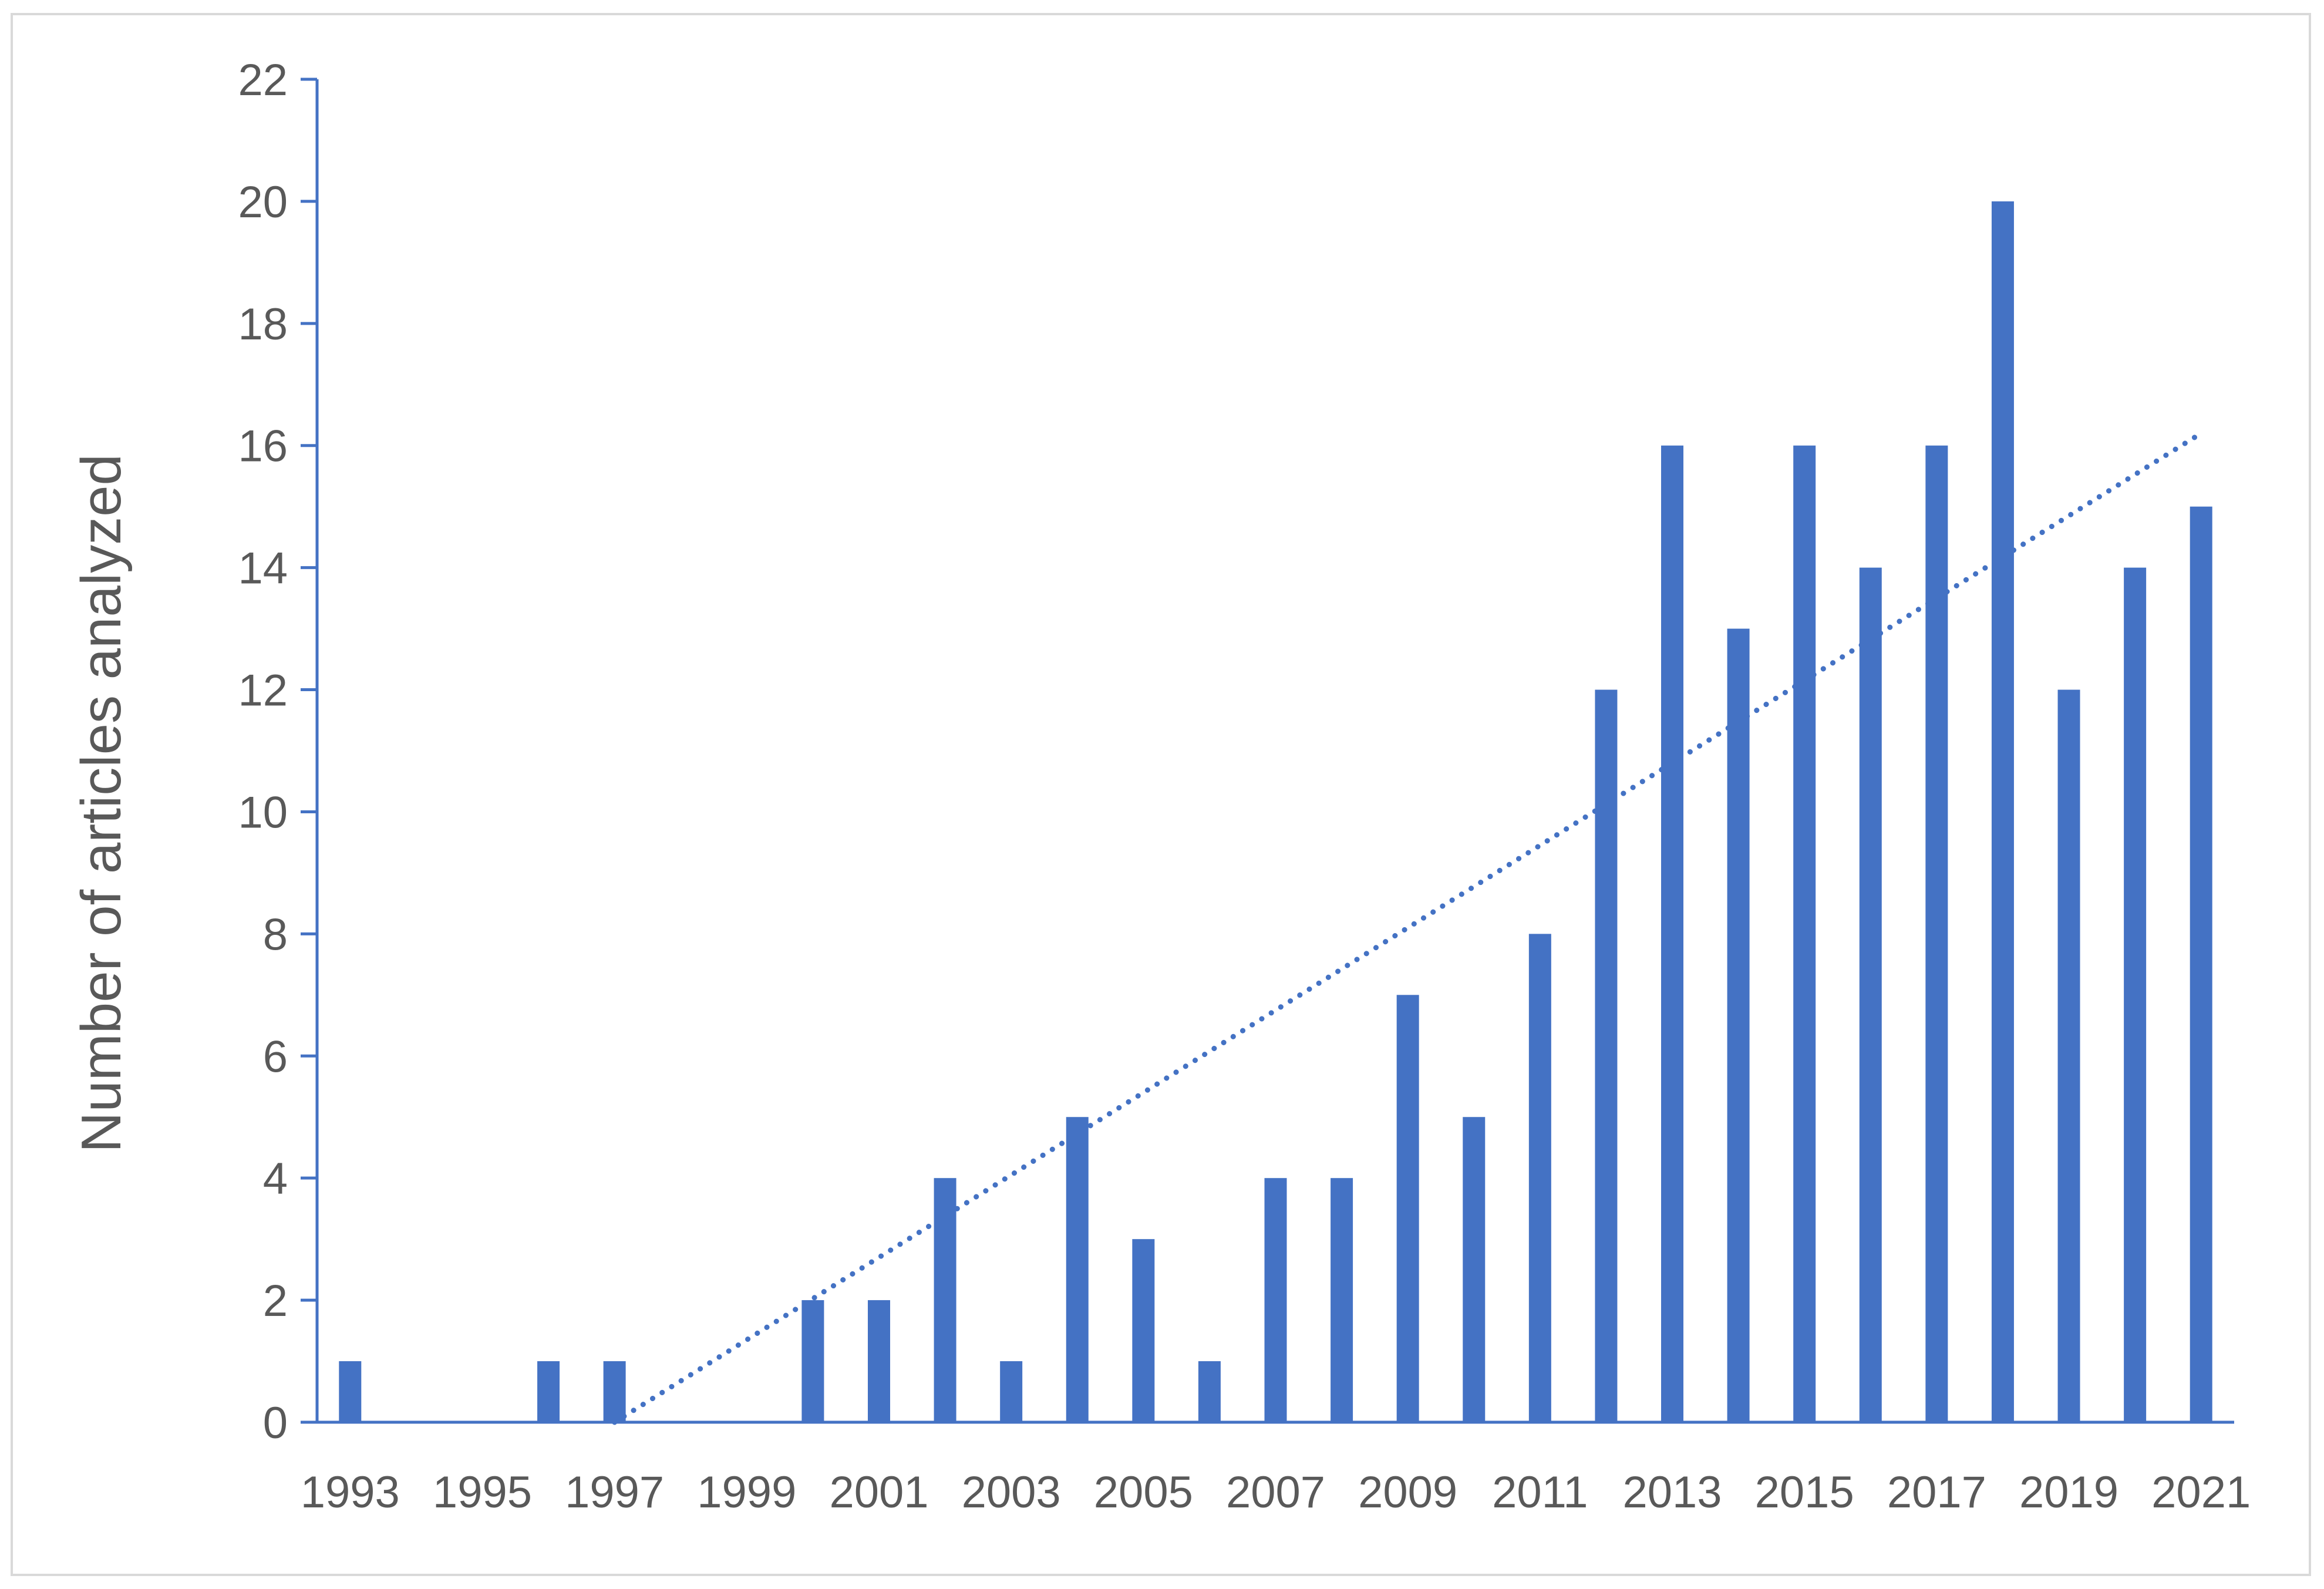 Image resolution: width=2324 pixels, height=1589 pixels. What do you see at coordinates (263, 691) in the screenshot?
I see `y-tick-label: 12` at bounding box center [263, 691].